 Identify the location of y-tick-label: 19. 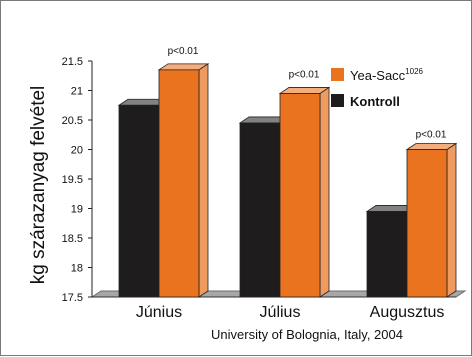
(77, 210).